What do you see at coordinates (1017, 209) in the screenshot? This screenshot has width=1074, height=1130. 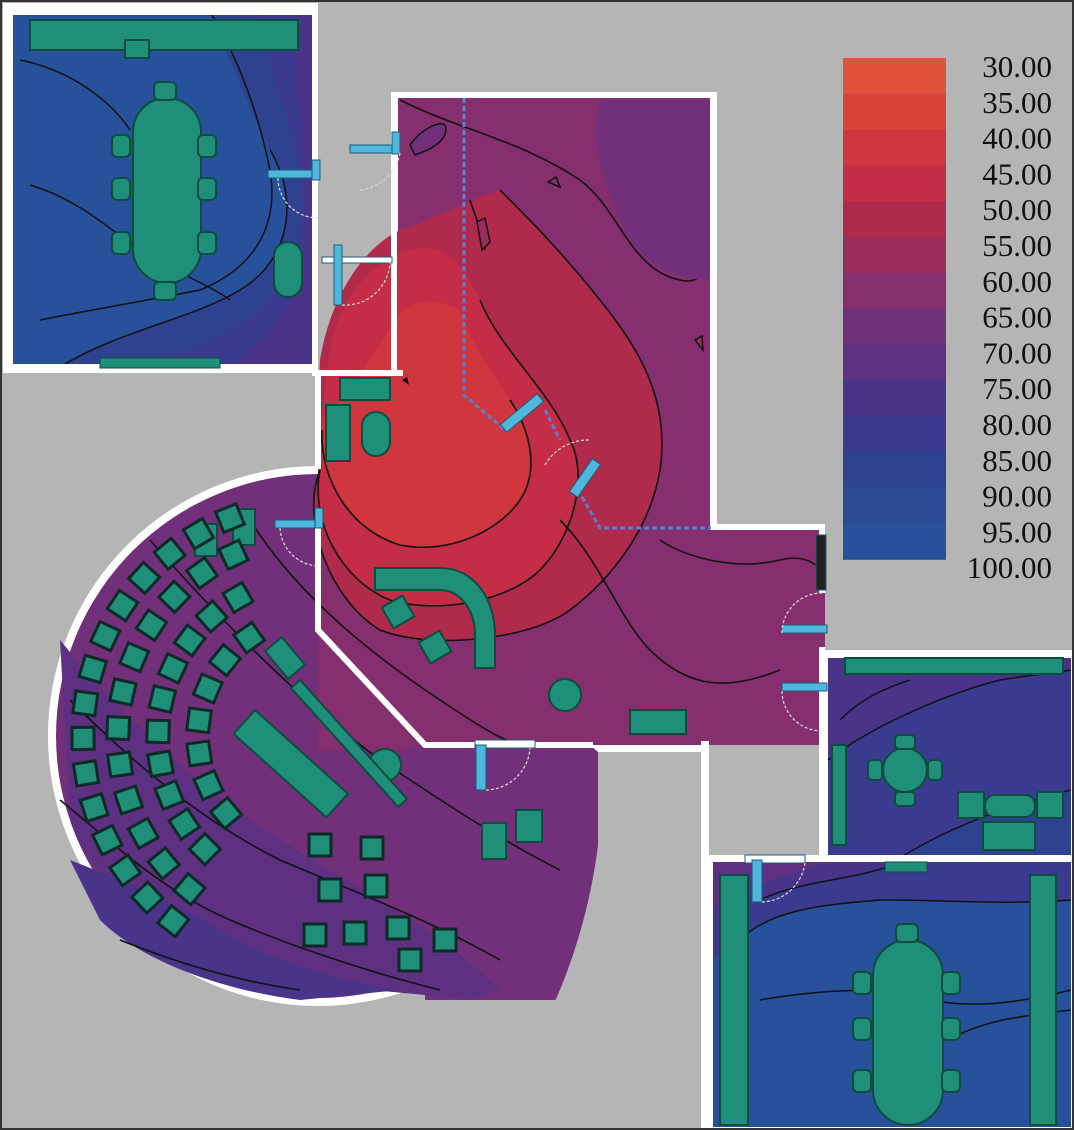 I see `legend-label: 50.00` at bounding box center [1017, 209].